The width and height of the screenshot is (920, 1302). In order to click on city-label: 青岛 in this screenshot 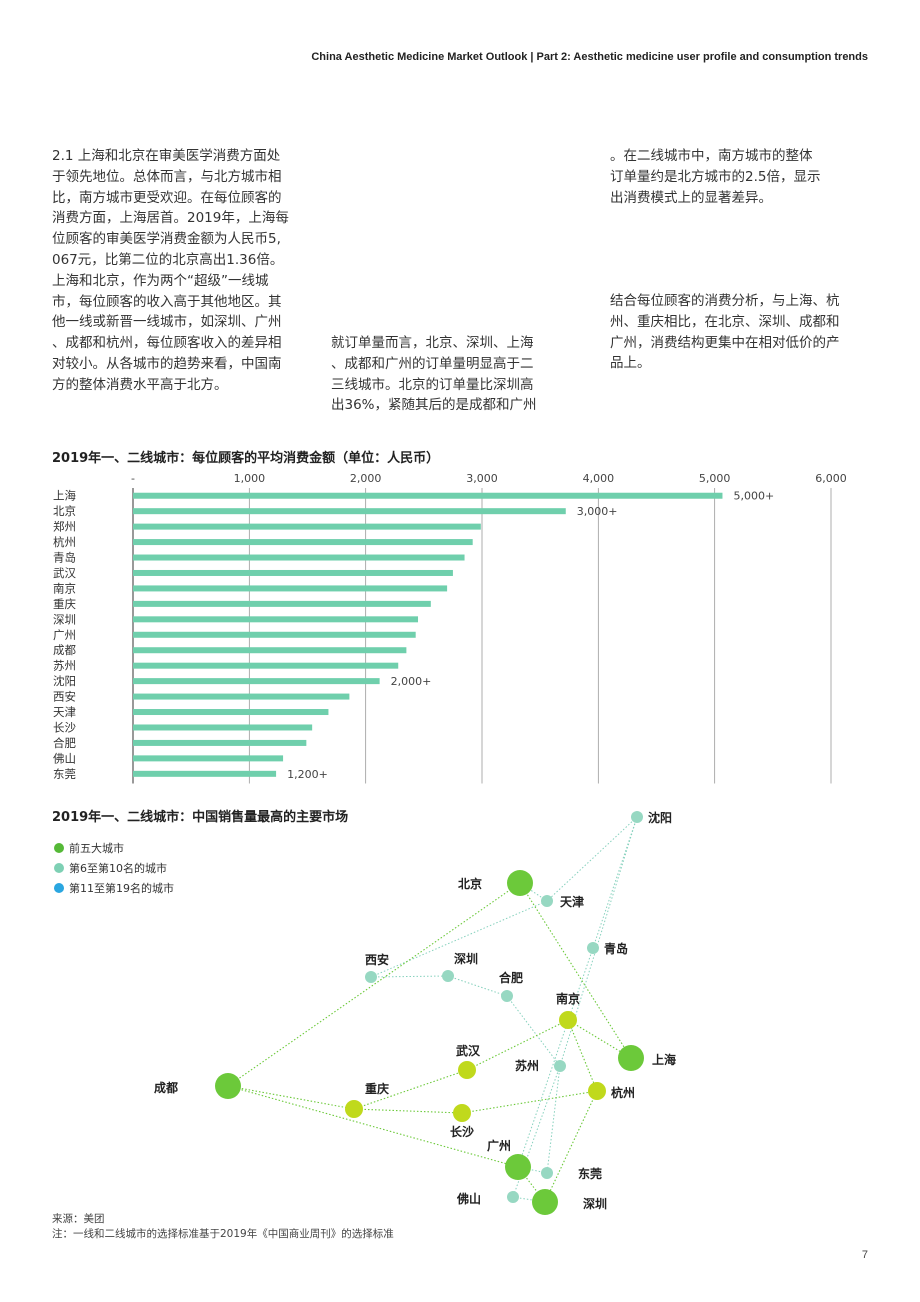, I will do `click(616, 948)`.